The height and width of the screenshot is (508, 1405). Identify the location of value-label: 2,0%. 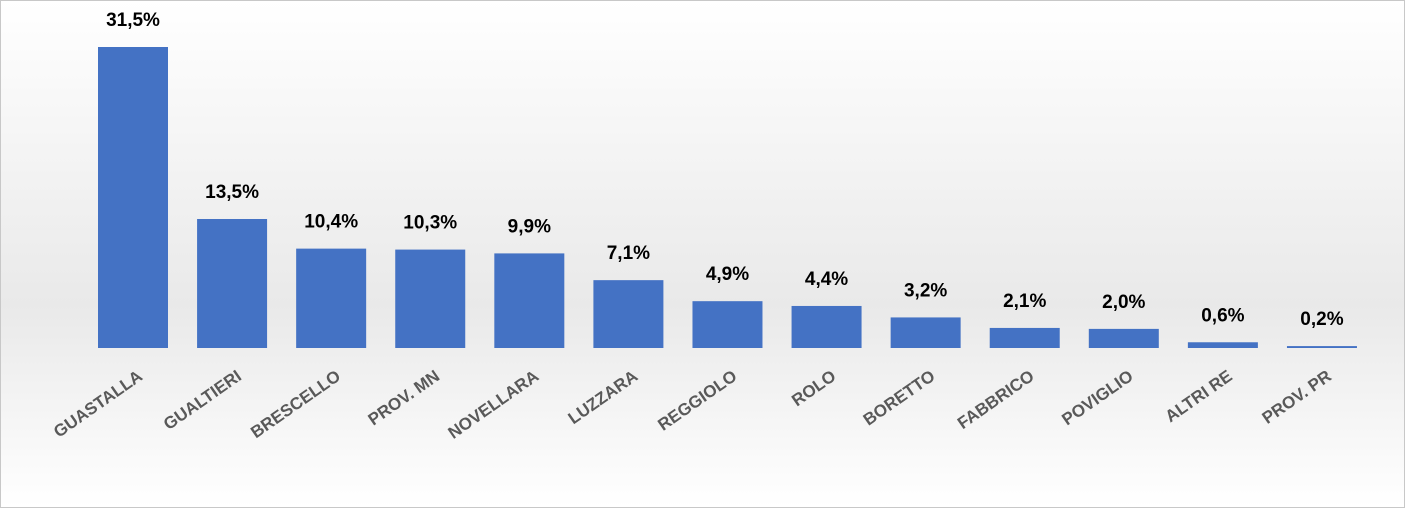
(1123, 302).